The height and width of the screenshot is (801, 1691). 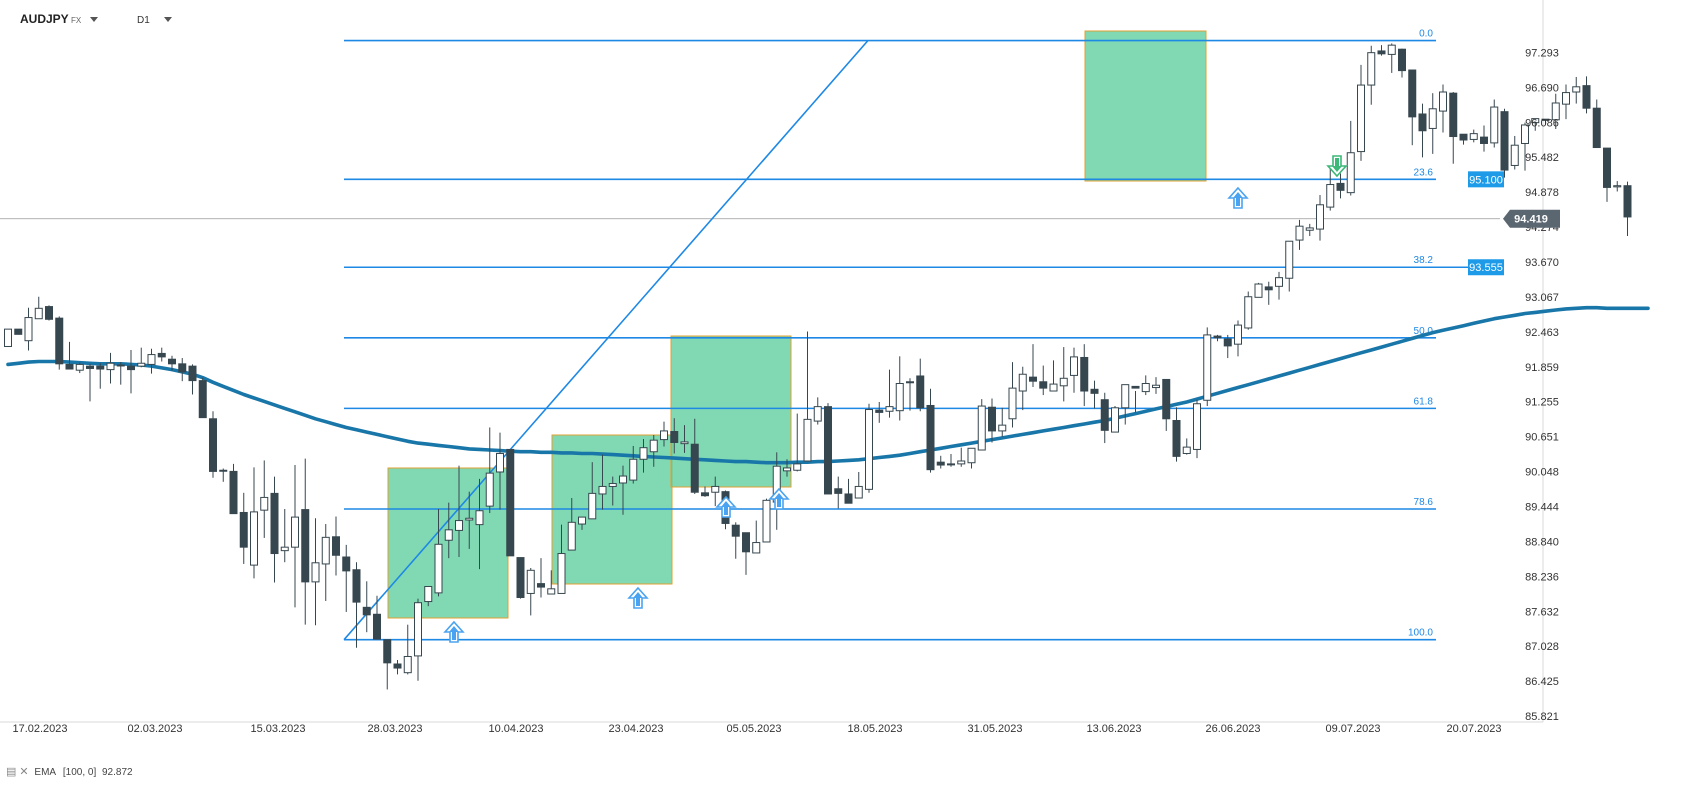 What do you see at coordinates (168, 19) in the screenshot?
I see `timeframe-dropdown-icon` at bounding box center [168, 19].